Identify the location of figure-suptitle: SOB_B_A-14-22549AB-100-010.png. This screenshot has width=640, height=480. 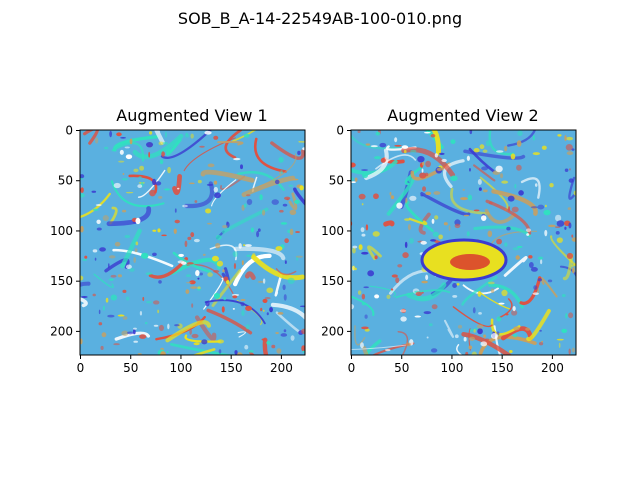
(320, 19).